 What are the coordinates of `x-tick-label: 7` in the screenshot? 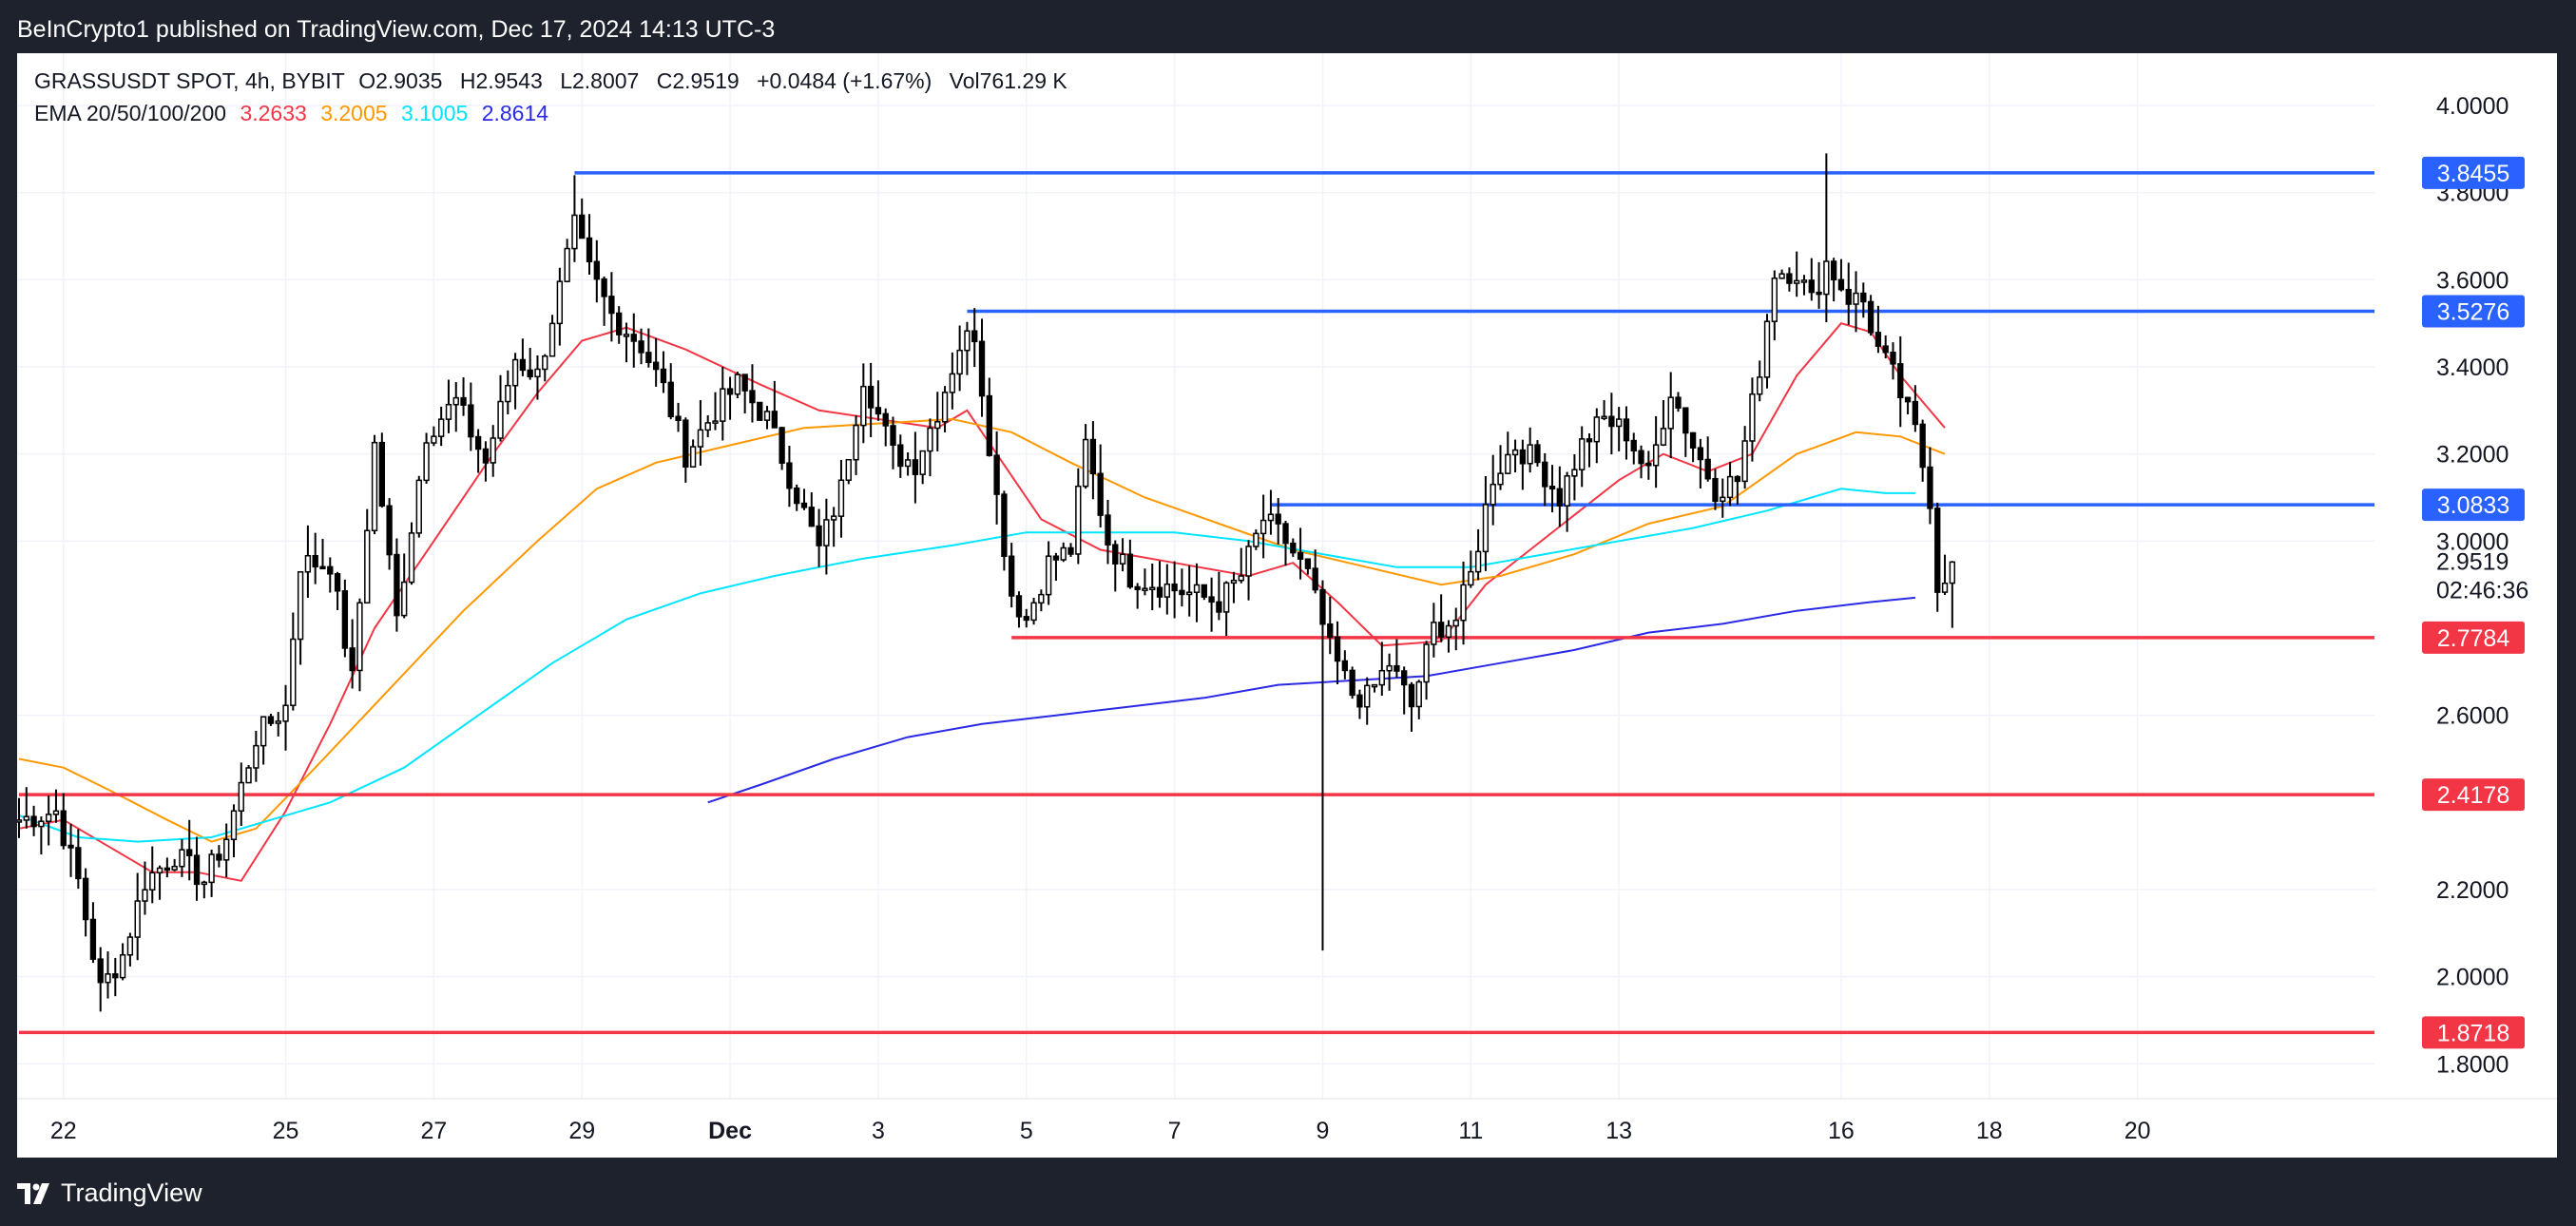 It's located at (1175, 1131).